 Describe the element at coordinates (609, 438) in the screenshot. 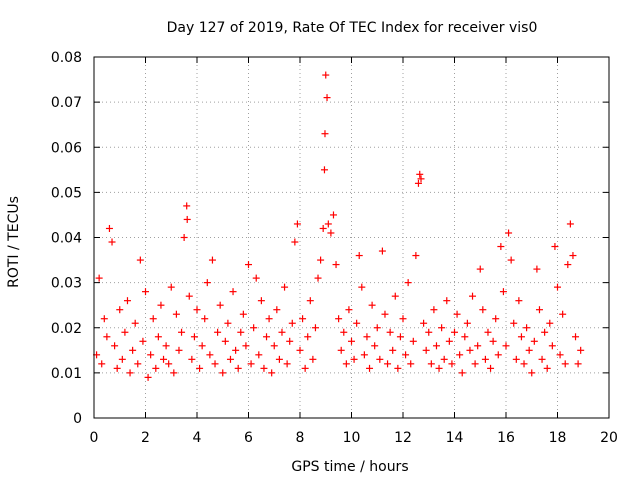

I see `x-tick-label: 20` at that location.